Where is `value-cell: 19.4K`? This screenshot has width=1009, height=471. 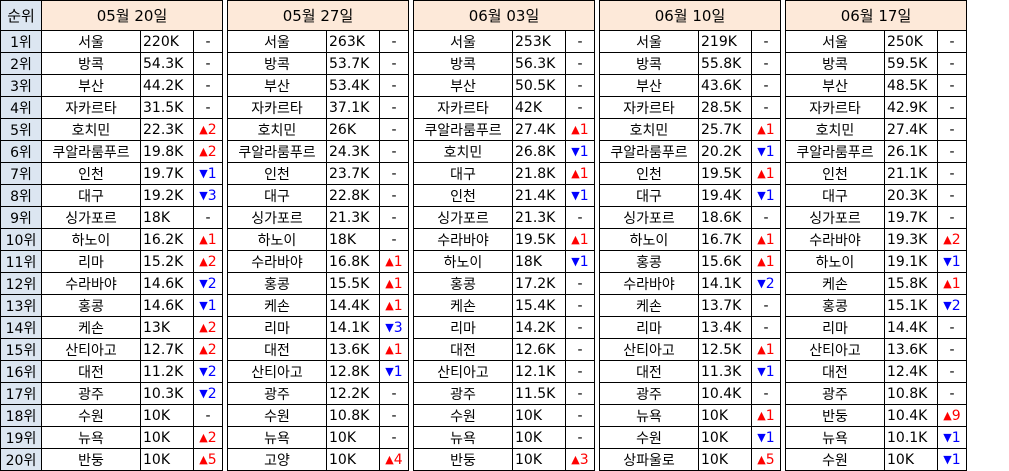 value-cell: 19.4K is located at coordinates (725, 195).